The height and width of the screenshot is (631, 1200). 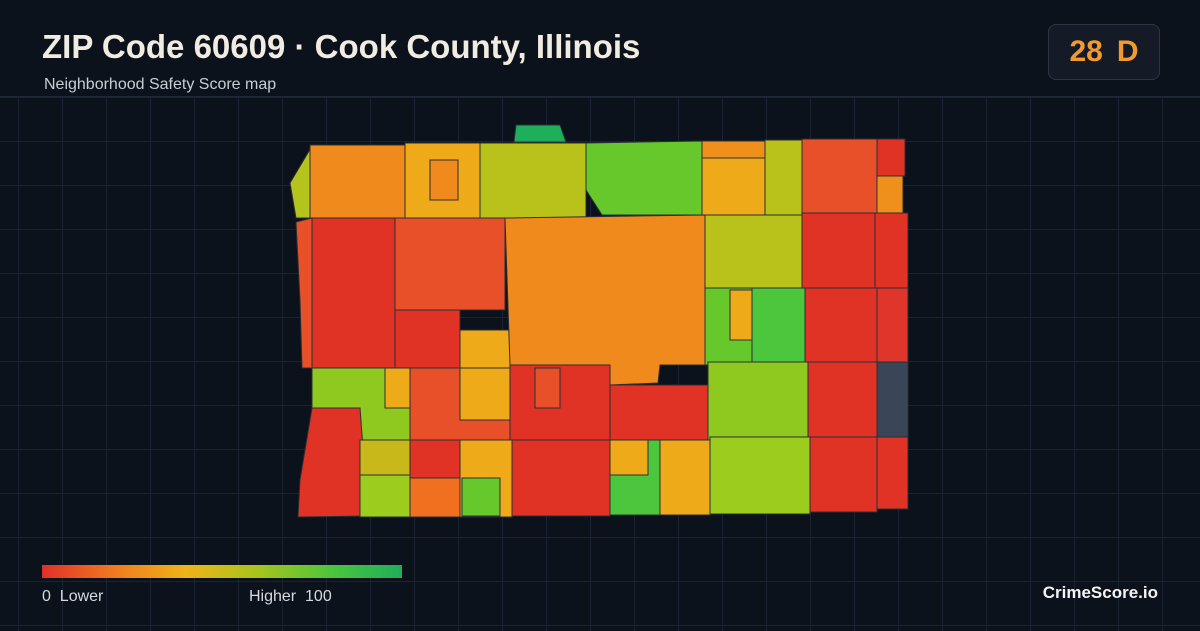 What do you see at coordinates (81, 596) in the screenshot?
I see `legend-min-label: Lower` at bounding box center [81, 596].